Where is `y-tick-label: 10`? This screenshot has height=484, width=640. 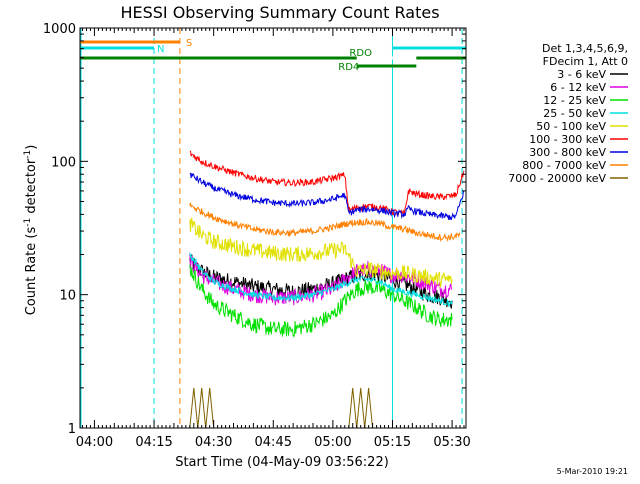 y-tick-label: 10 is located at coordinates (67, 296).